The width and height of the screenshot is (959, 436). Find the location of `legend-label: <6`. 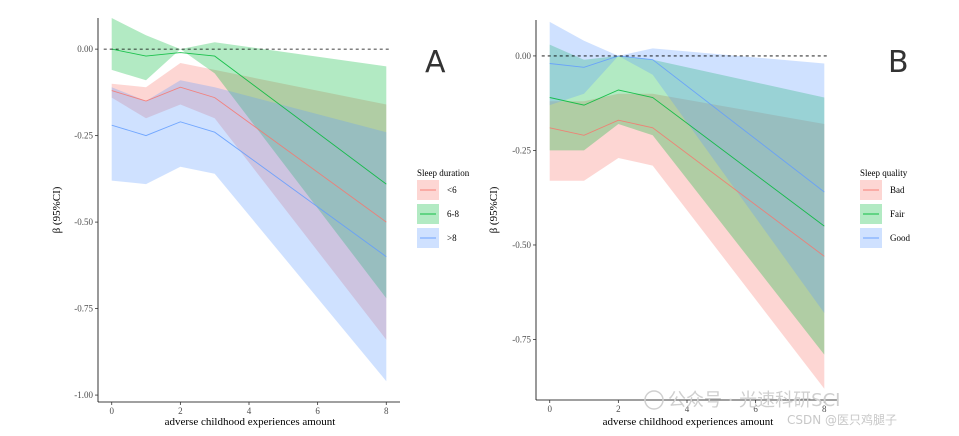

legend-label: <6 is located at coordinates (452, 190).